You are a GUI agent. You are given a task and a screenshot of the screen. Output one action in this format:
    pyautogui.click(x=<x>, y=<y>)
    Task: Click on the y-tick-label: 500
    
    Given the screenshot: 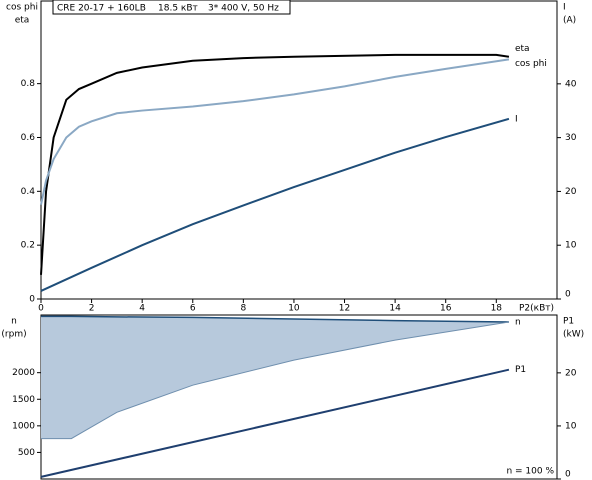 What is the action you would take?
    pyautogui.click(x=26, y=453)
    